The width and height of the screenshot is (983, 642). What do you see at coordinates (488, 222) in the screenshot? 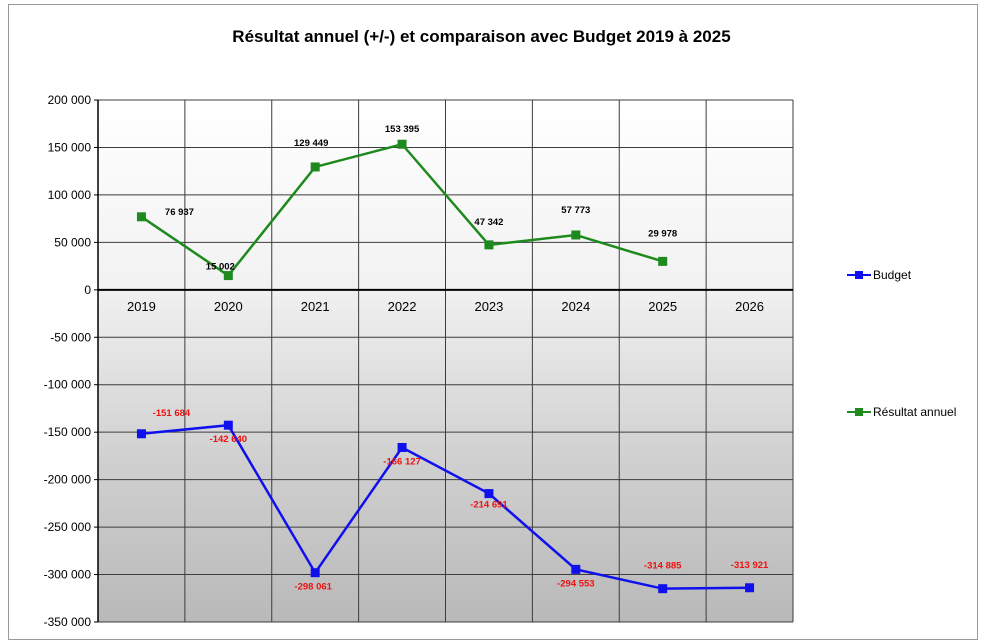
I see `data-label-r-sultat-annuel: 47 342` at bounding box center [488, 222].